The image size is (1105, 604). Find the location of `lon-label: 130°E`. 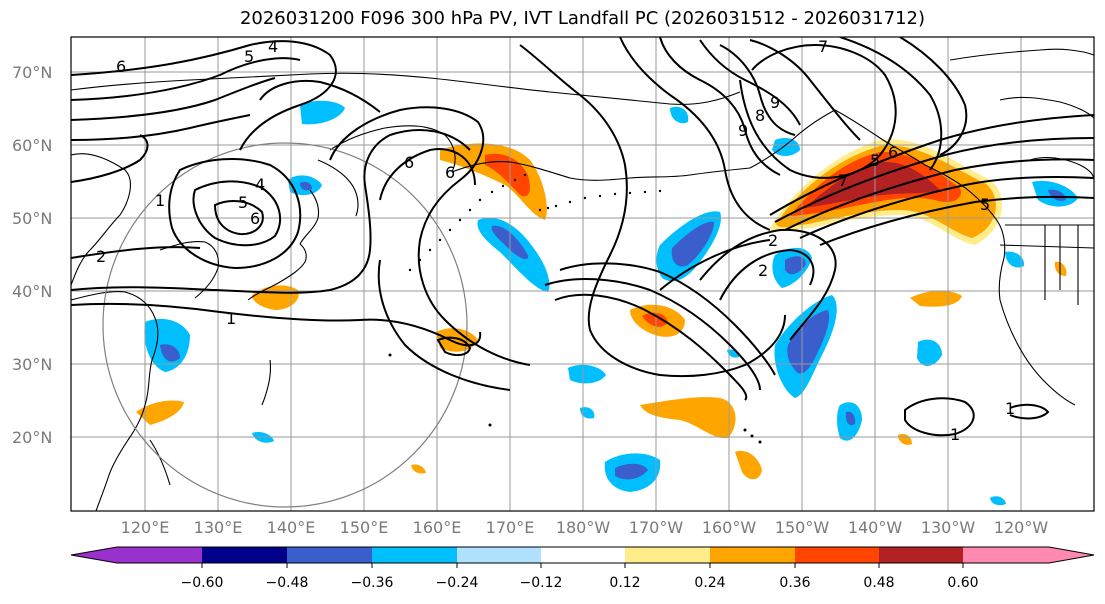

lon-label: 130°E is located at coordinates (218, 527).